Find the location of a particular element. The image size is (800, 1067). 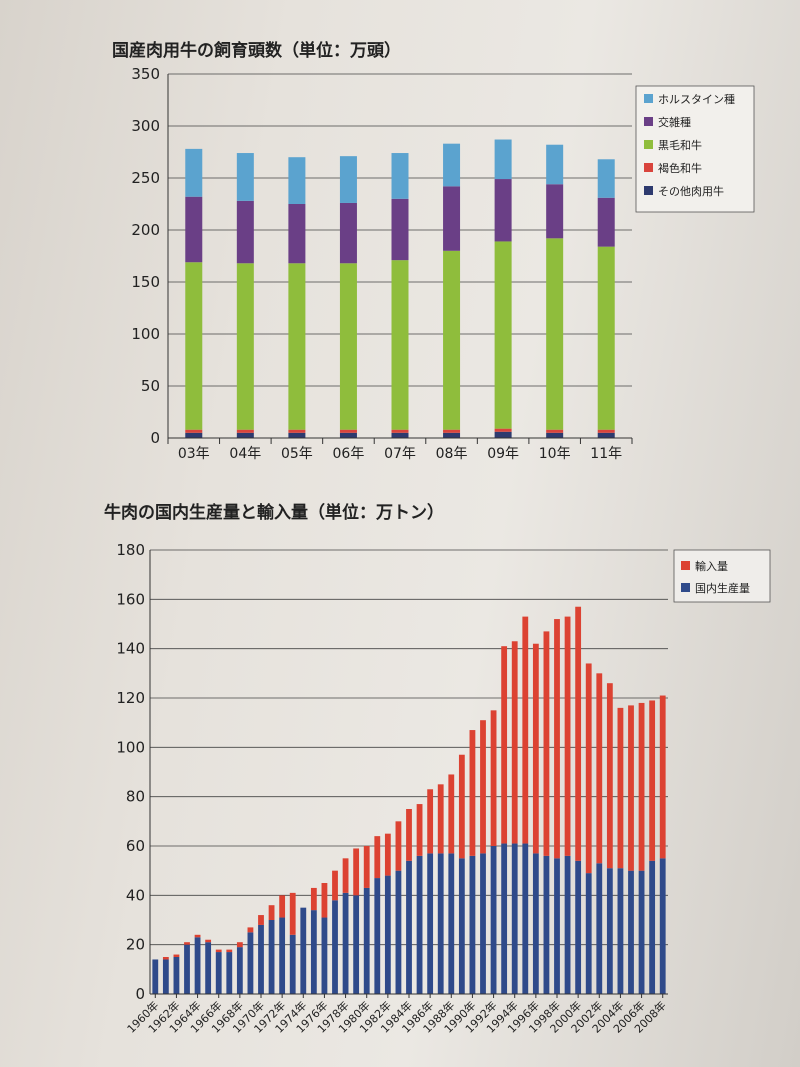

c2-y-tick-label: 120 is located at coordinates (130, 698).